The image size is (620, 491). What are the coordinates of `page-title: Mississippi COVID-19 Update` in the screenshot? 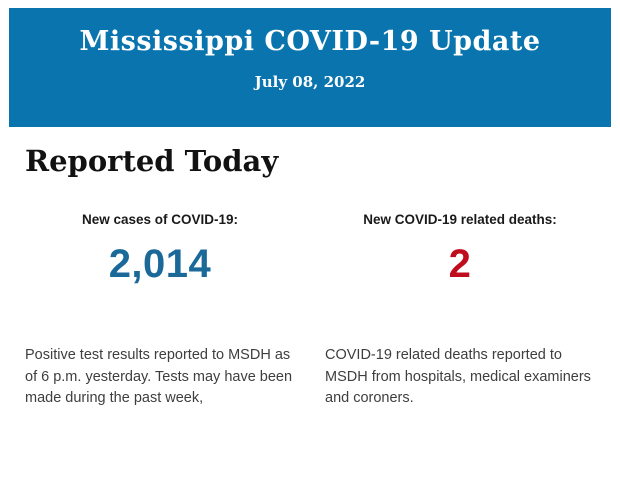 It's located at (310, 41).